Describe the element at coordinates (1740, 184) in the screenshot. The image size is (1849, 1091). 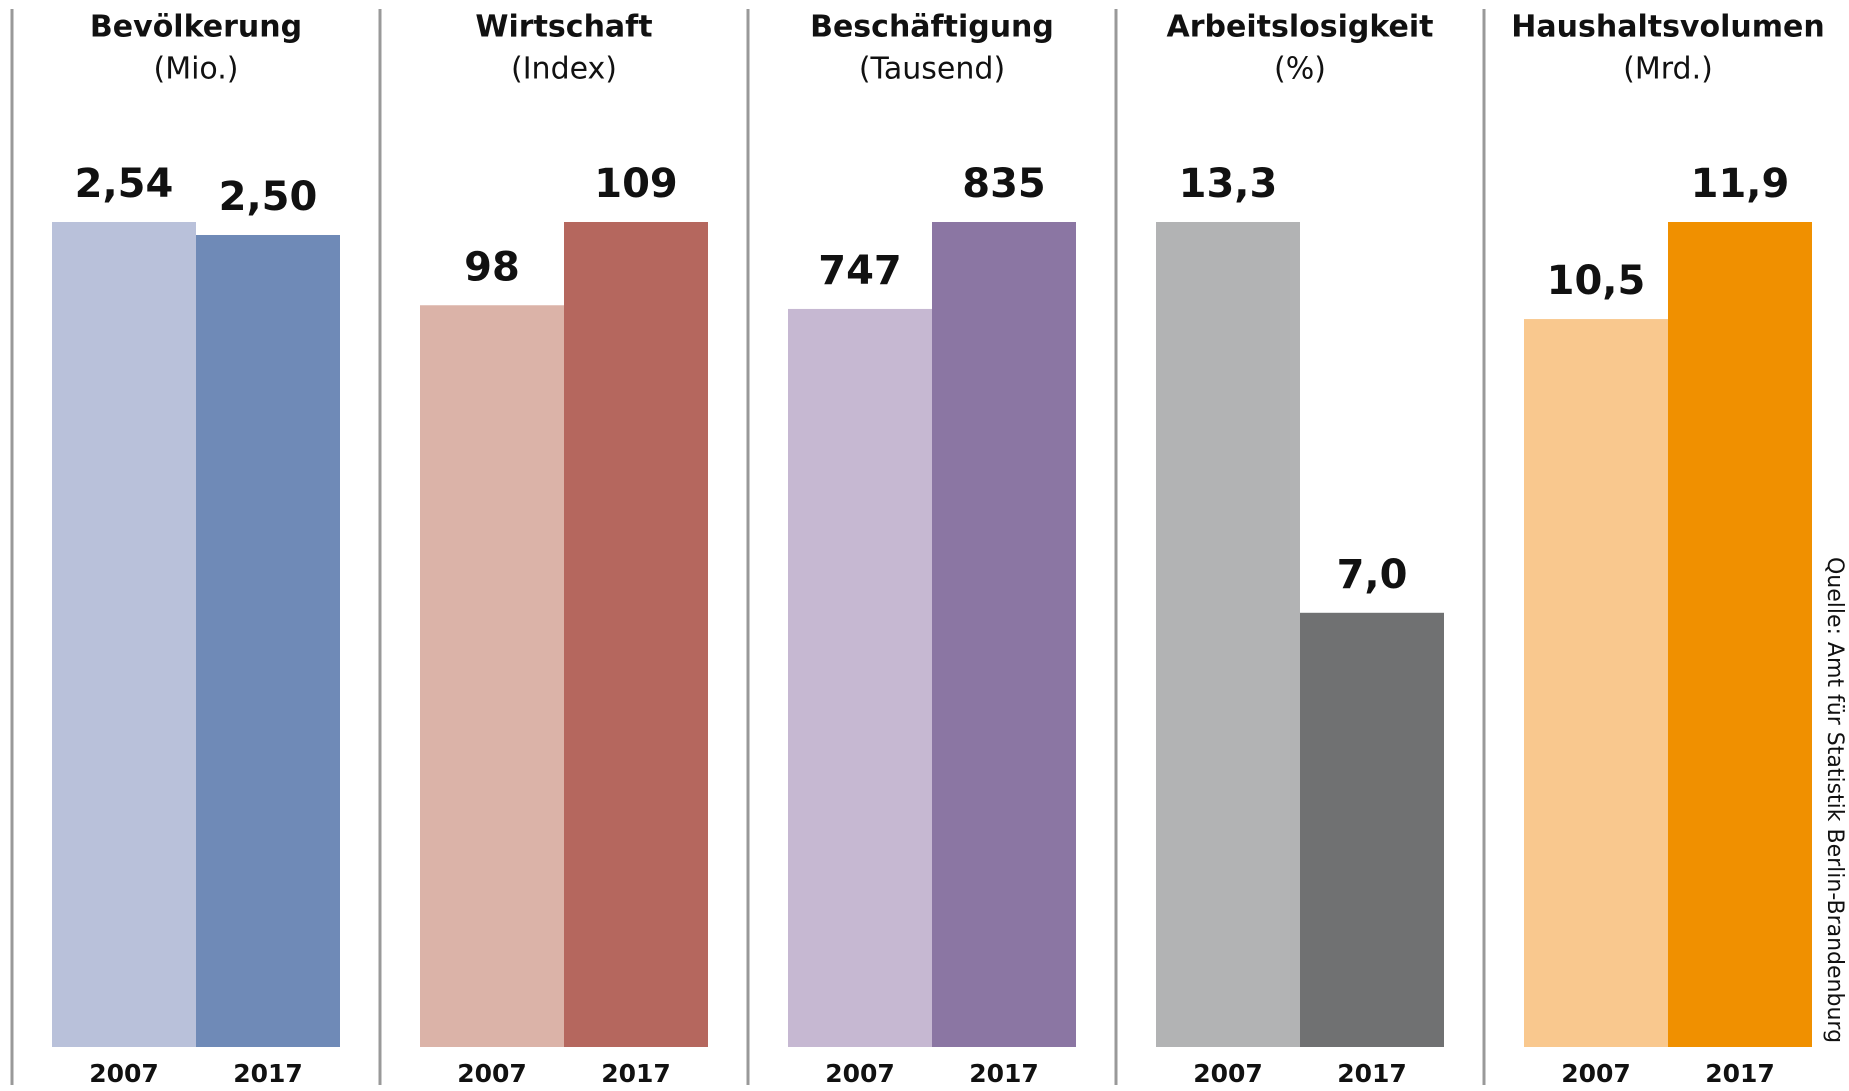
I see `value-label: 11,9` at that location.